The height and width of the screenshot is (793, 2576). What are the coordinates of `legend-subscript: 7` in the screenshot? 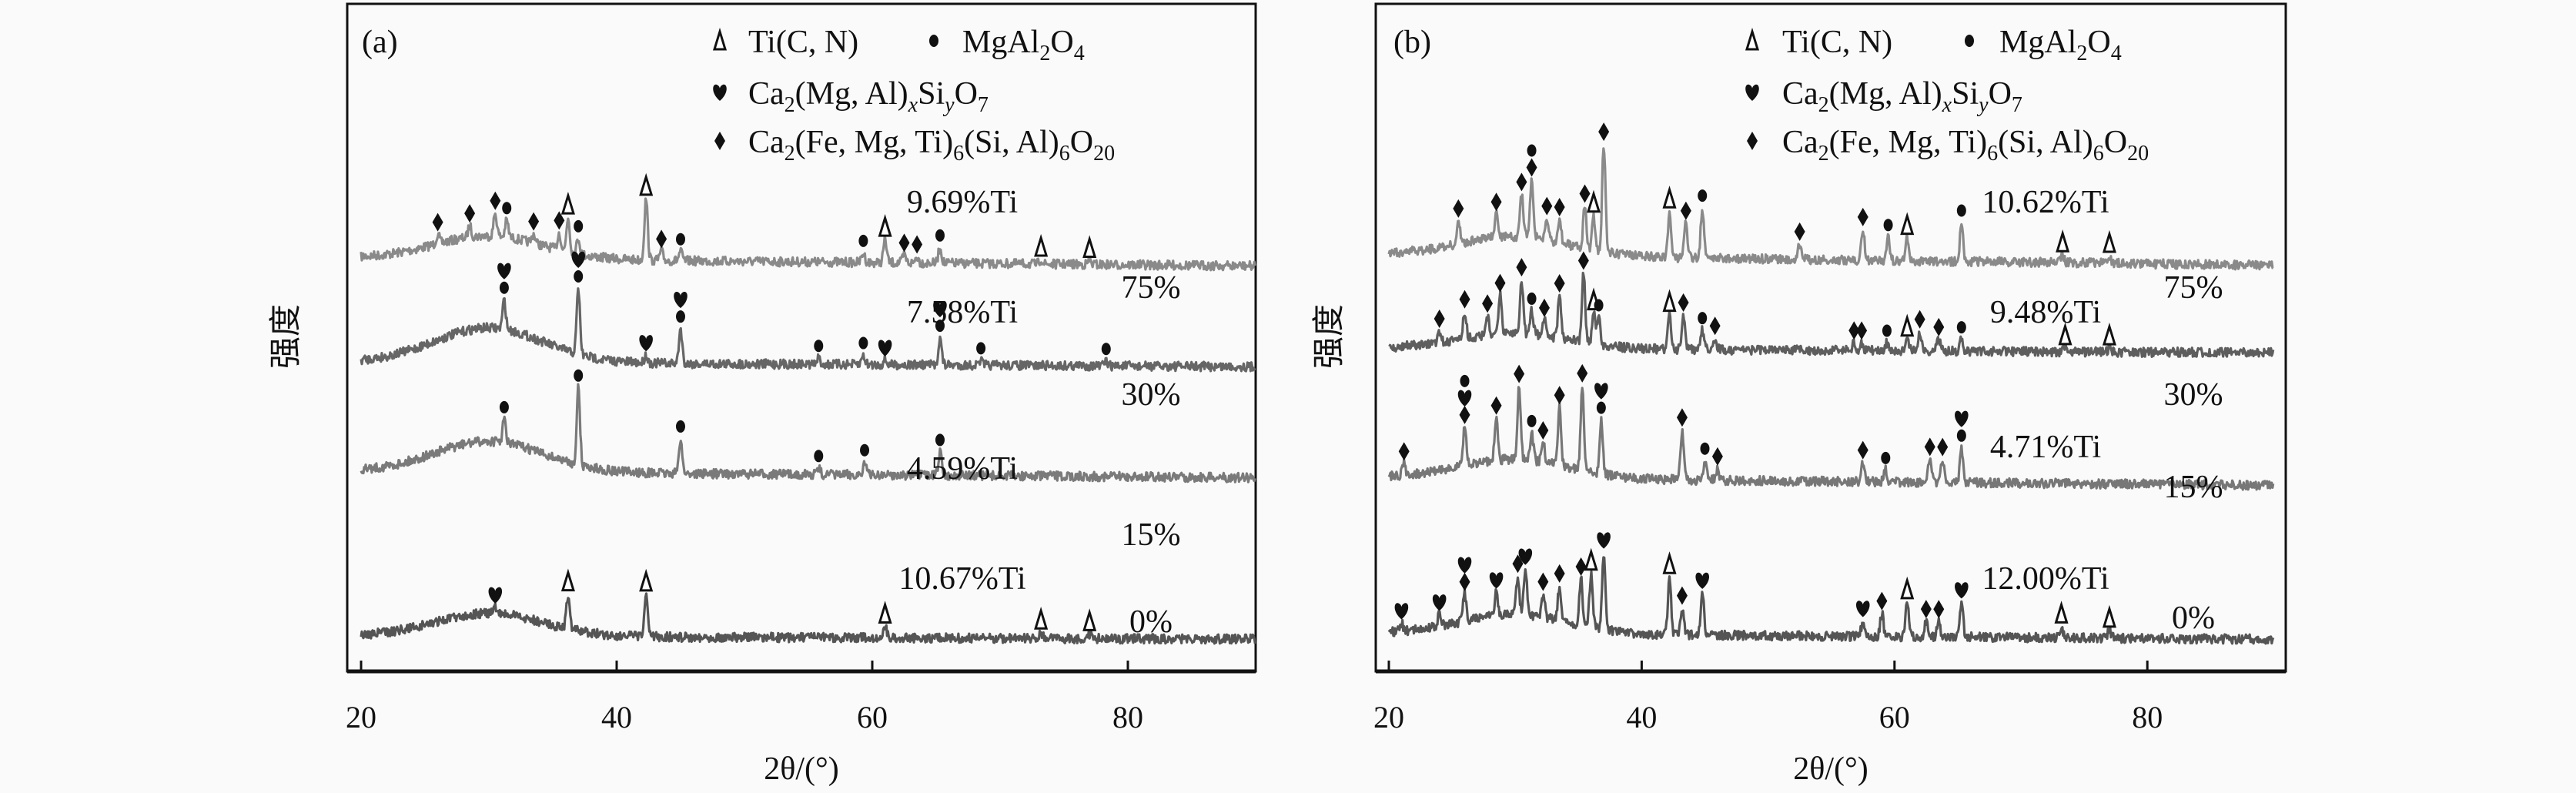 It's located at (984, 105).